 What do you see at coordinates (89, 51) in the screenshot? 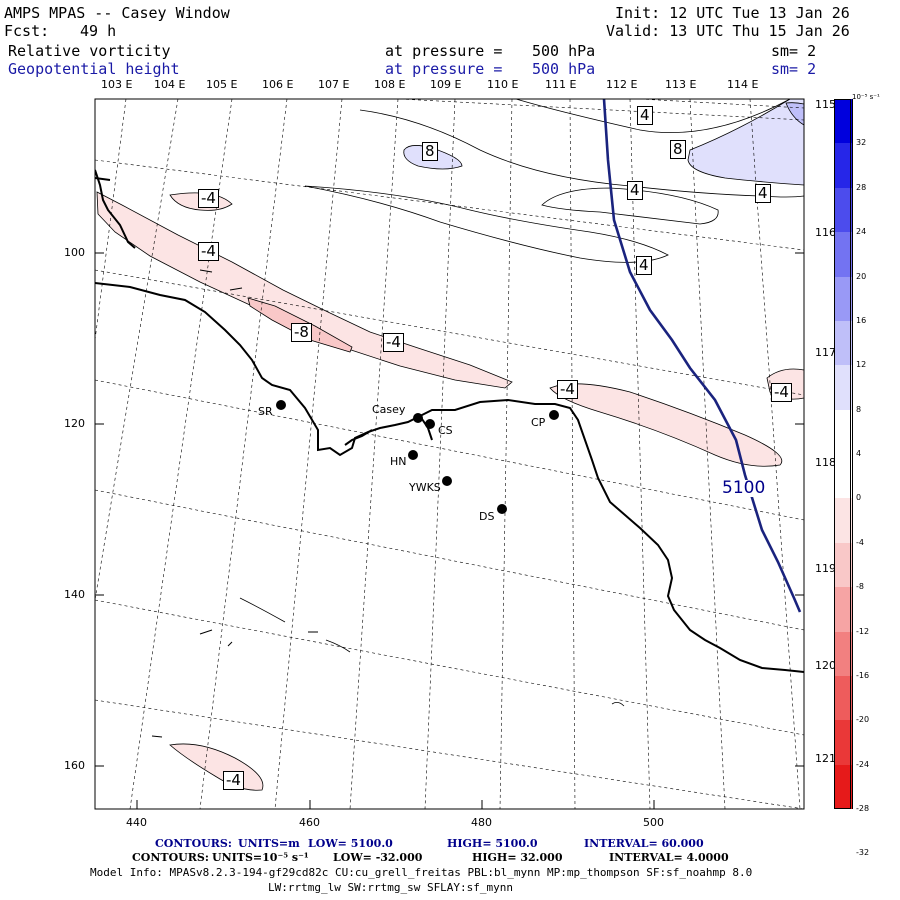
I see `field1-name: Relative vorticity` at bounding box center [89, 51].